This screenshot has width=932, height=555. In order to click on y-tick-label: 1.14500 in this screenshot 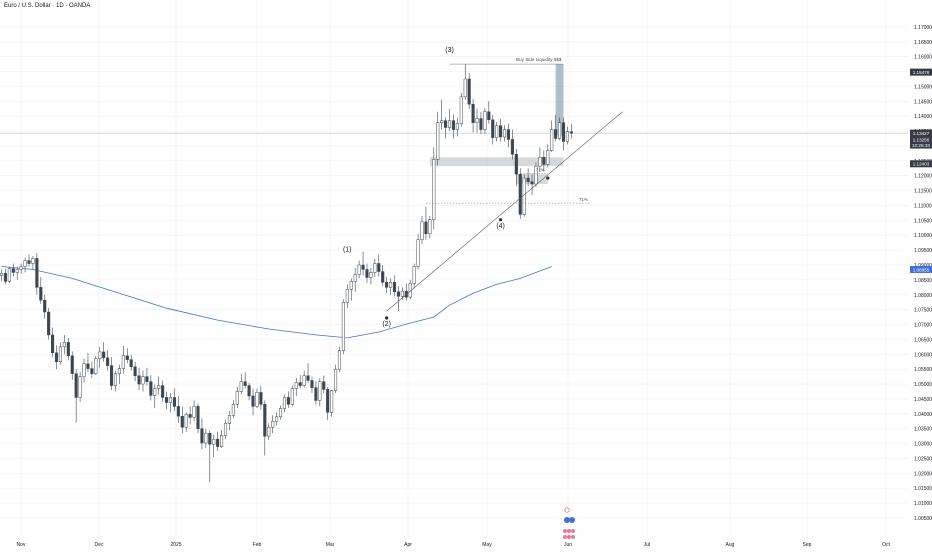, I will do `click(923, 102)`.